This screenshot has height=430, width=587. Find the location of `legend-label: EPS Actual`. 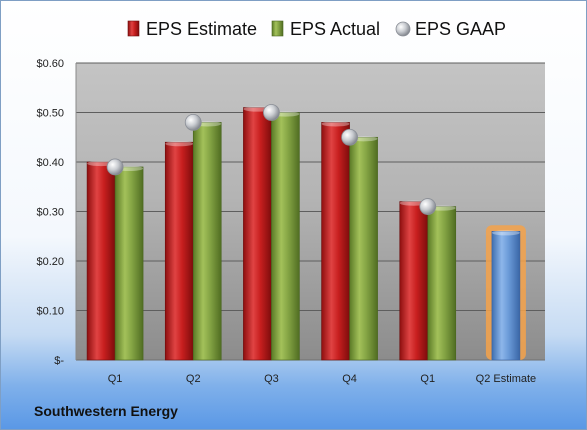

legend-label: EPS Actual is located at coordinates (335, 29).